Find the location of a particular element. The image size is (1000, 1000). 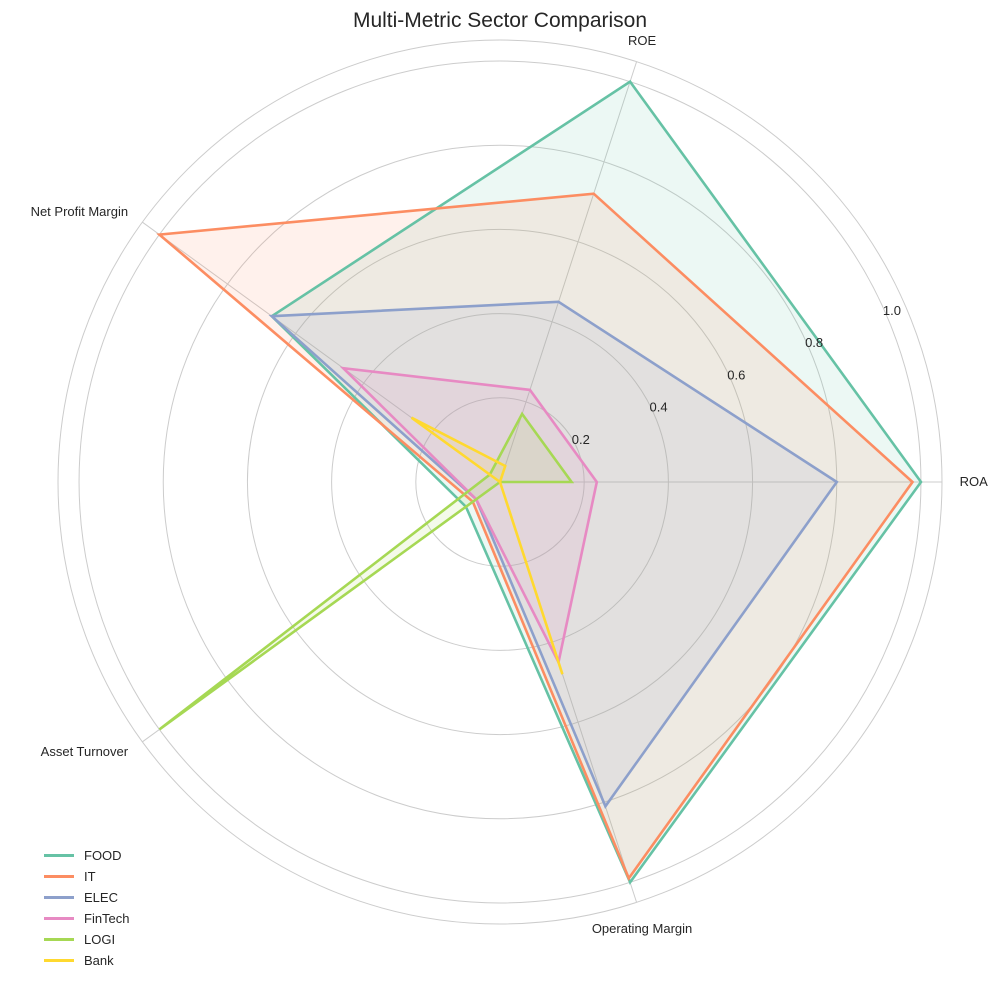

legend-label: ELEC is located at coordinates (101, 897).